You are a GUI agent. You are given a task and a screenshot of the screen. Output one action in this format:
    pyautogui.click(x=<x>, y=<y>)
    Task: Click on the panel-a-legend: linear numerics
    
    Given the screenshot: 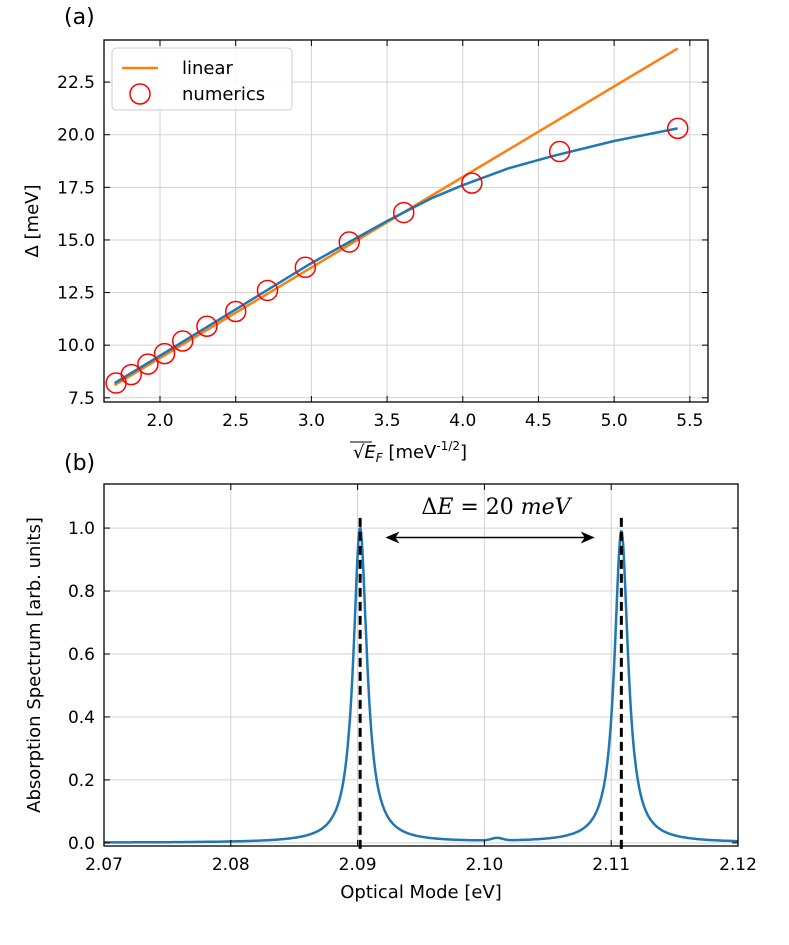 What is the action you would take?
    pyautogui.click(x=202, y=79)
    